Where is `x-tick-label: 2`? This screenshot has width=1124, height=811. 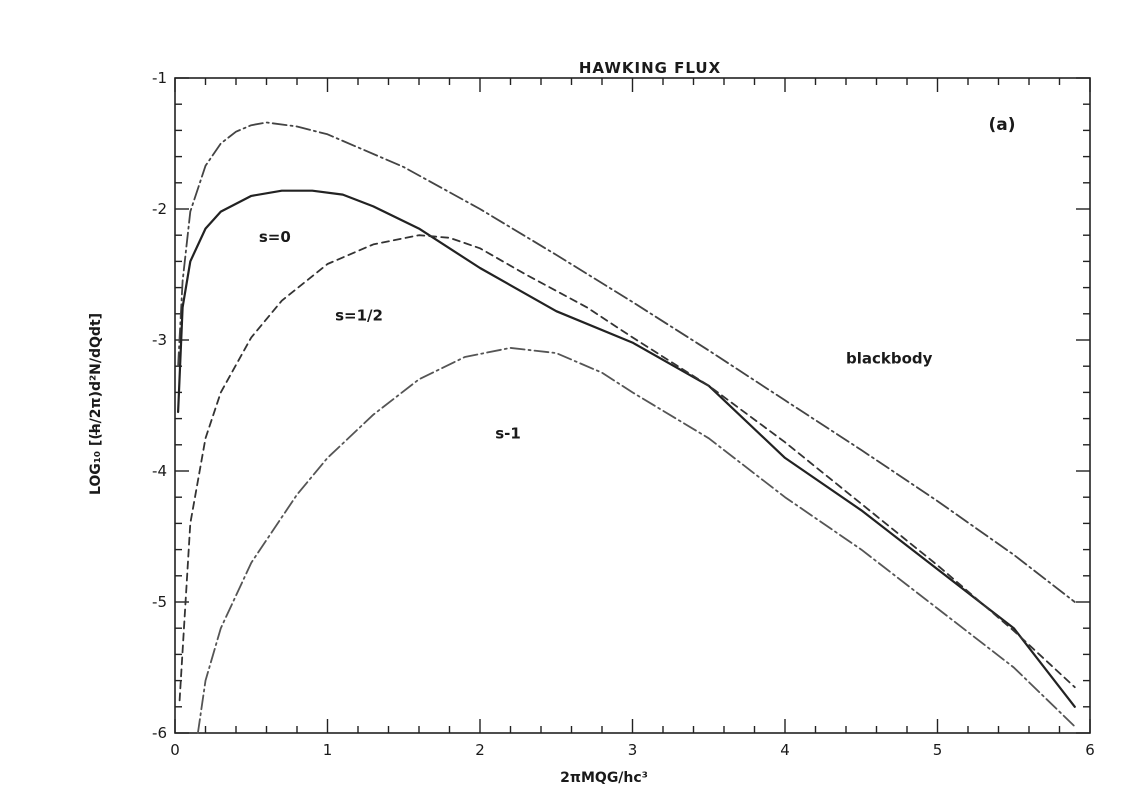 x-tick-label: 2 is located at coordinates (480, 750).